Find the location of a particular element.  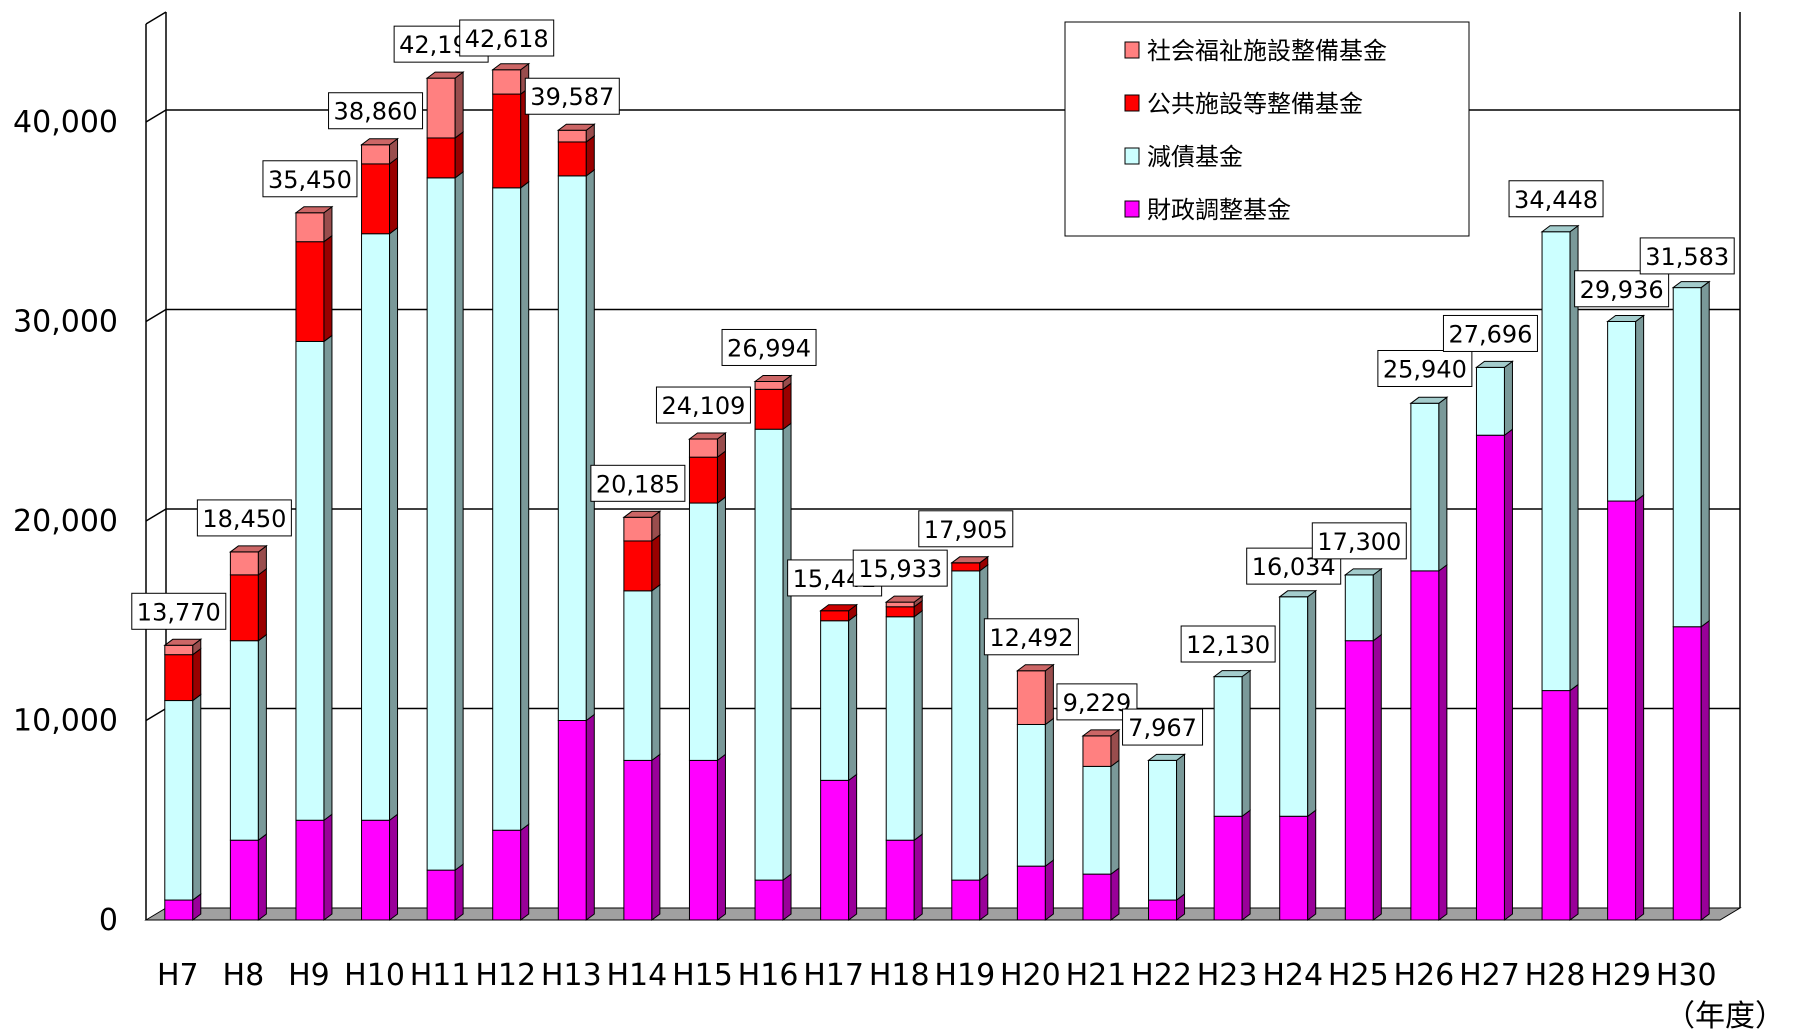

total-label-H18: 15,933 is located at coordinates (900, 568).